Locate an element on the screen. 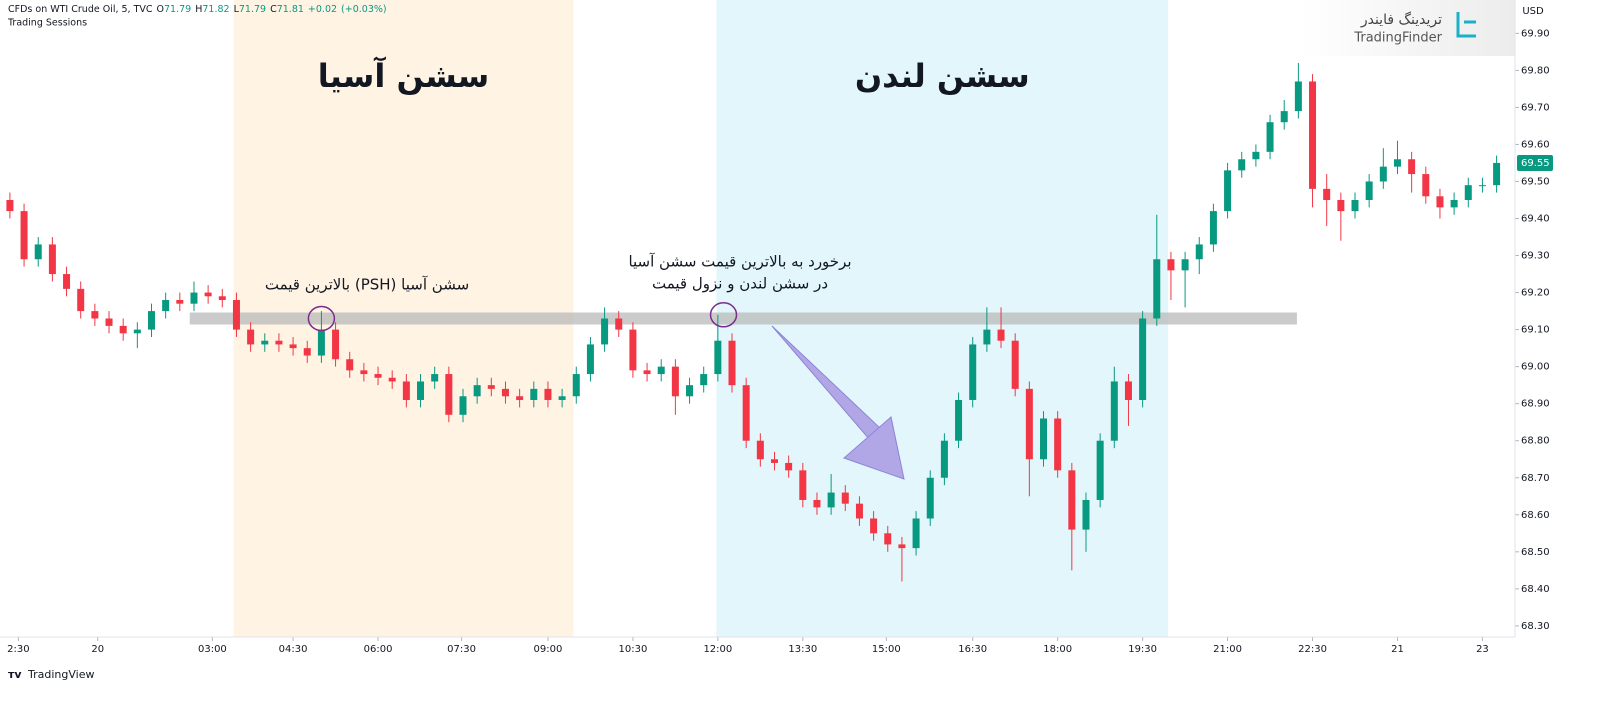 This screenshot has height=702, width=1600. high-value: 71.82 is located at coordinates (215, 9).